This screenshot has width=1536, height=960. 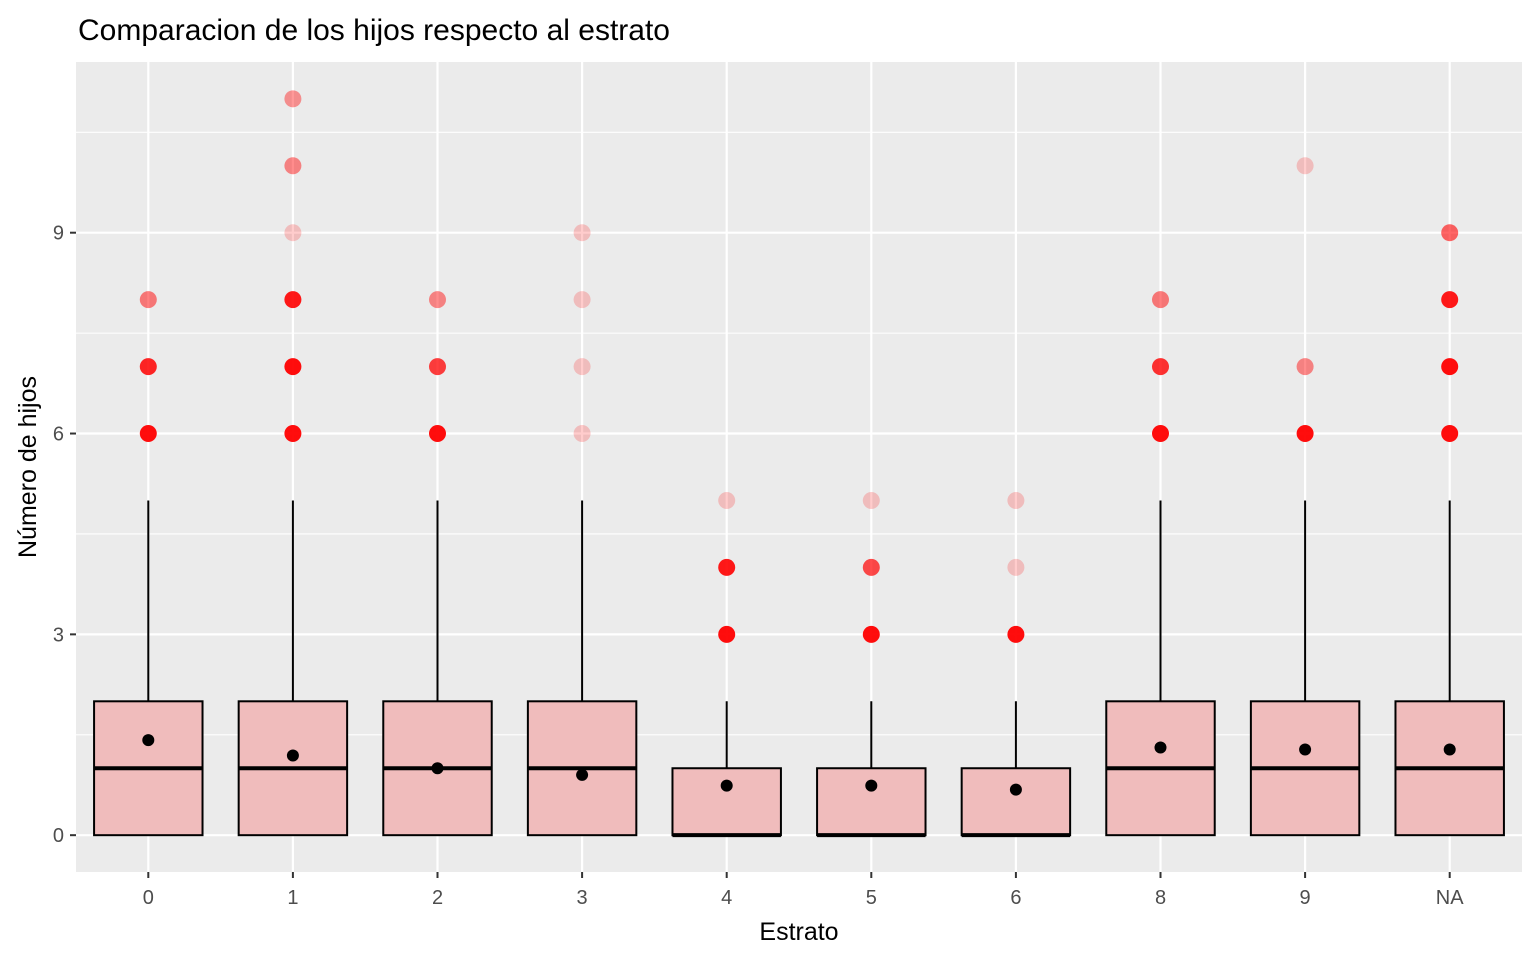 I want to click on x-tick-label: 5, so click(x=871, y=898).